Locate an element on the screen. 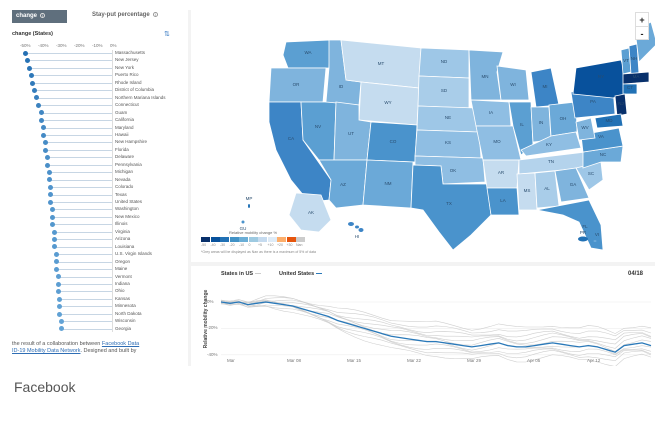 The height and width of the screenshot is (426, 667). tab-change: change i is located at coordinates (39, 16).